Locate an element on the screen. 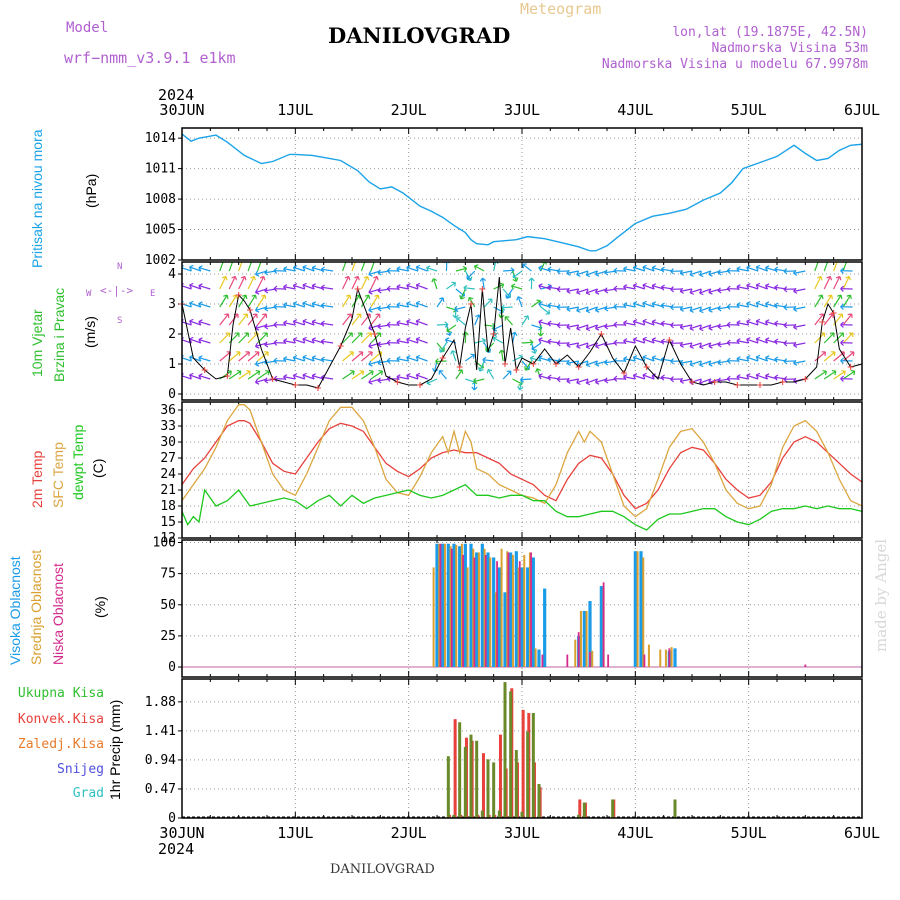 The height and width of the screenshot is (900, 900). conv-precip-bar is located at coordinates (523, 763).